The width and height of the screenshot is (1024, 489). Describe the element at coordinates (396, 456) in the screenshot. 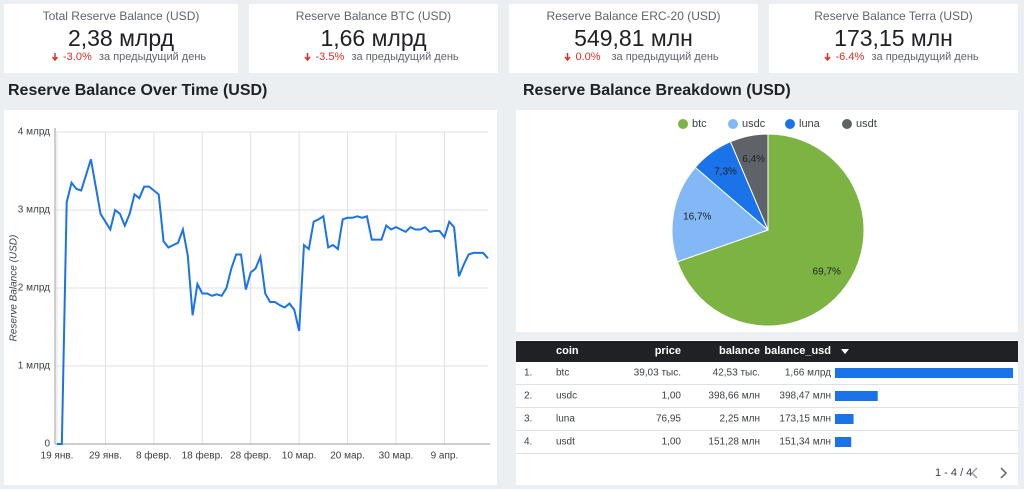

I see `x-tick-label: 30 мар.` at that location.